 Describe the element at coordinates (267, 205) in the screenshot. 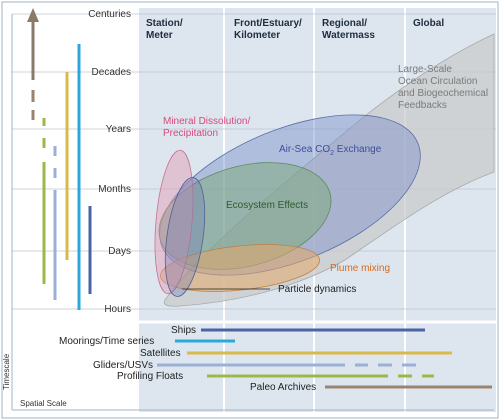

I see `label-ecosystem-effects: Ecosystem Effects` at that location.